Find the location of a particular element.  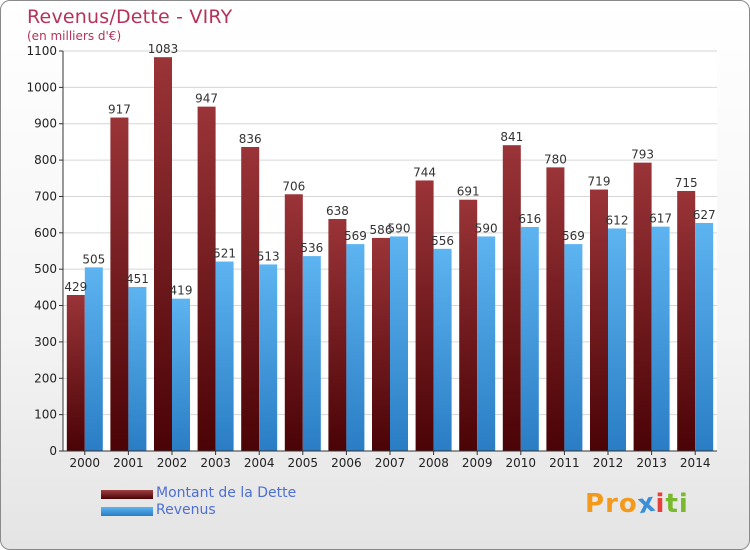

x-tick-label: 2012 is located at coordinates (608, 463).